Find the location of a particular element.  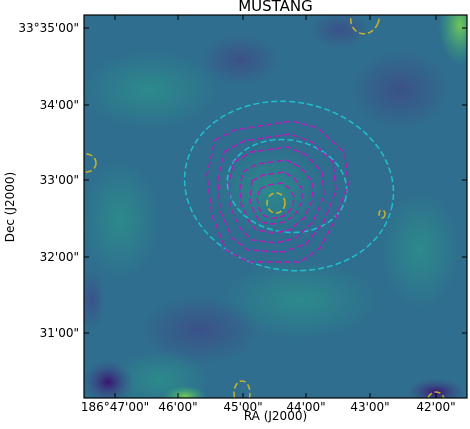

y-tick-label: 33'00" is located at coordinates (59, 180).